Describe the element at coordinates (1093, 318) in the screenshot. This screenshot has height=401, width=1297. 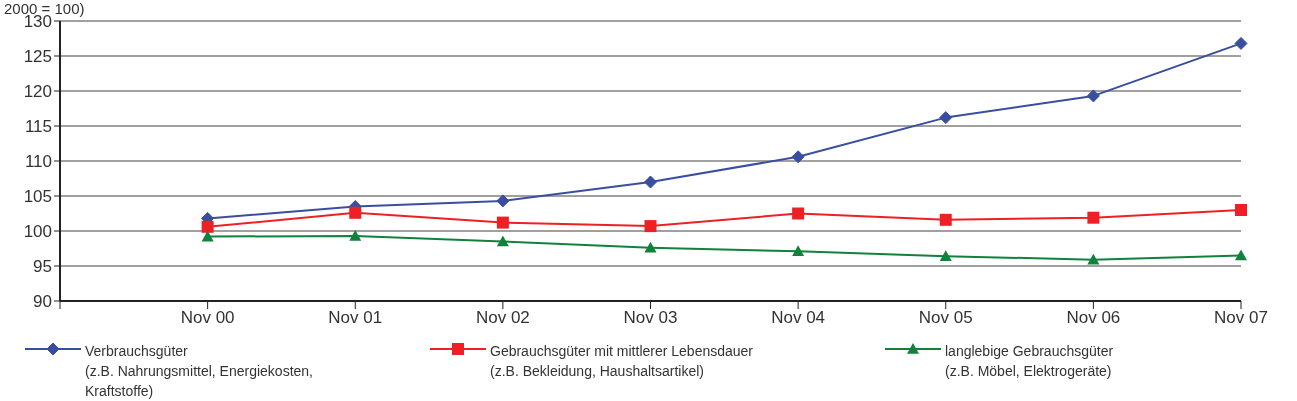
I see `x-tick-label: Nov 06` at that location.